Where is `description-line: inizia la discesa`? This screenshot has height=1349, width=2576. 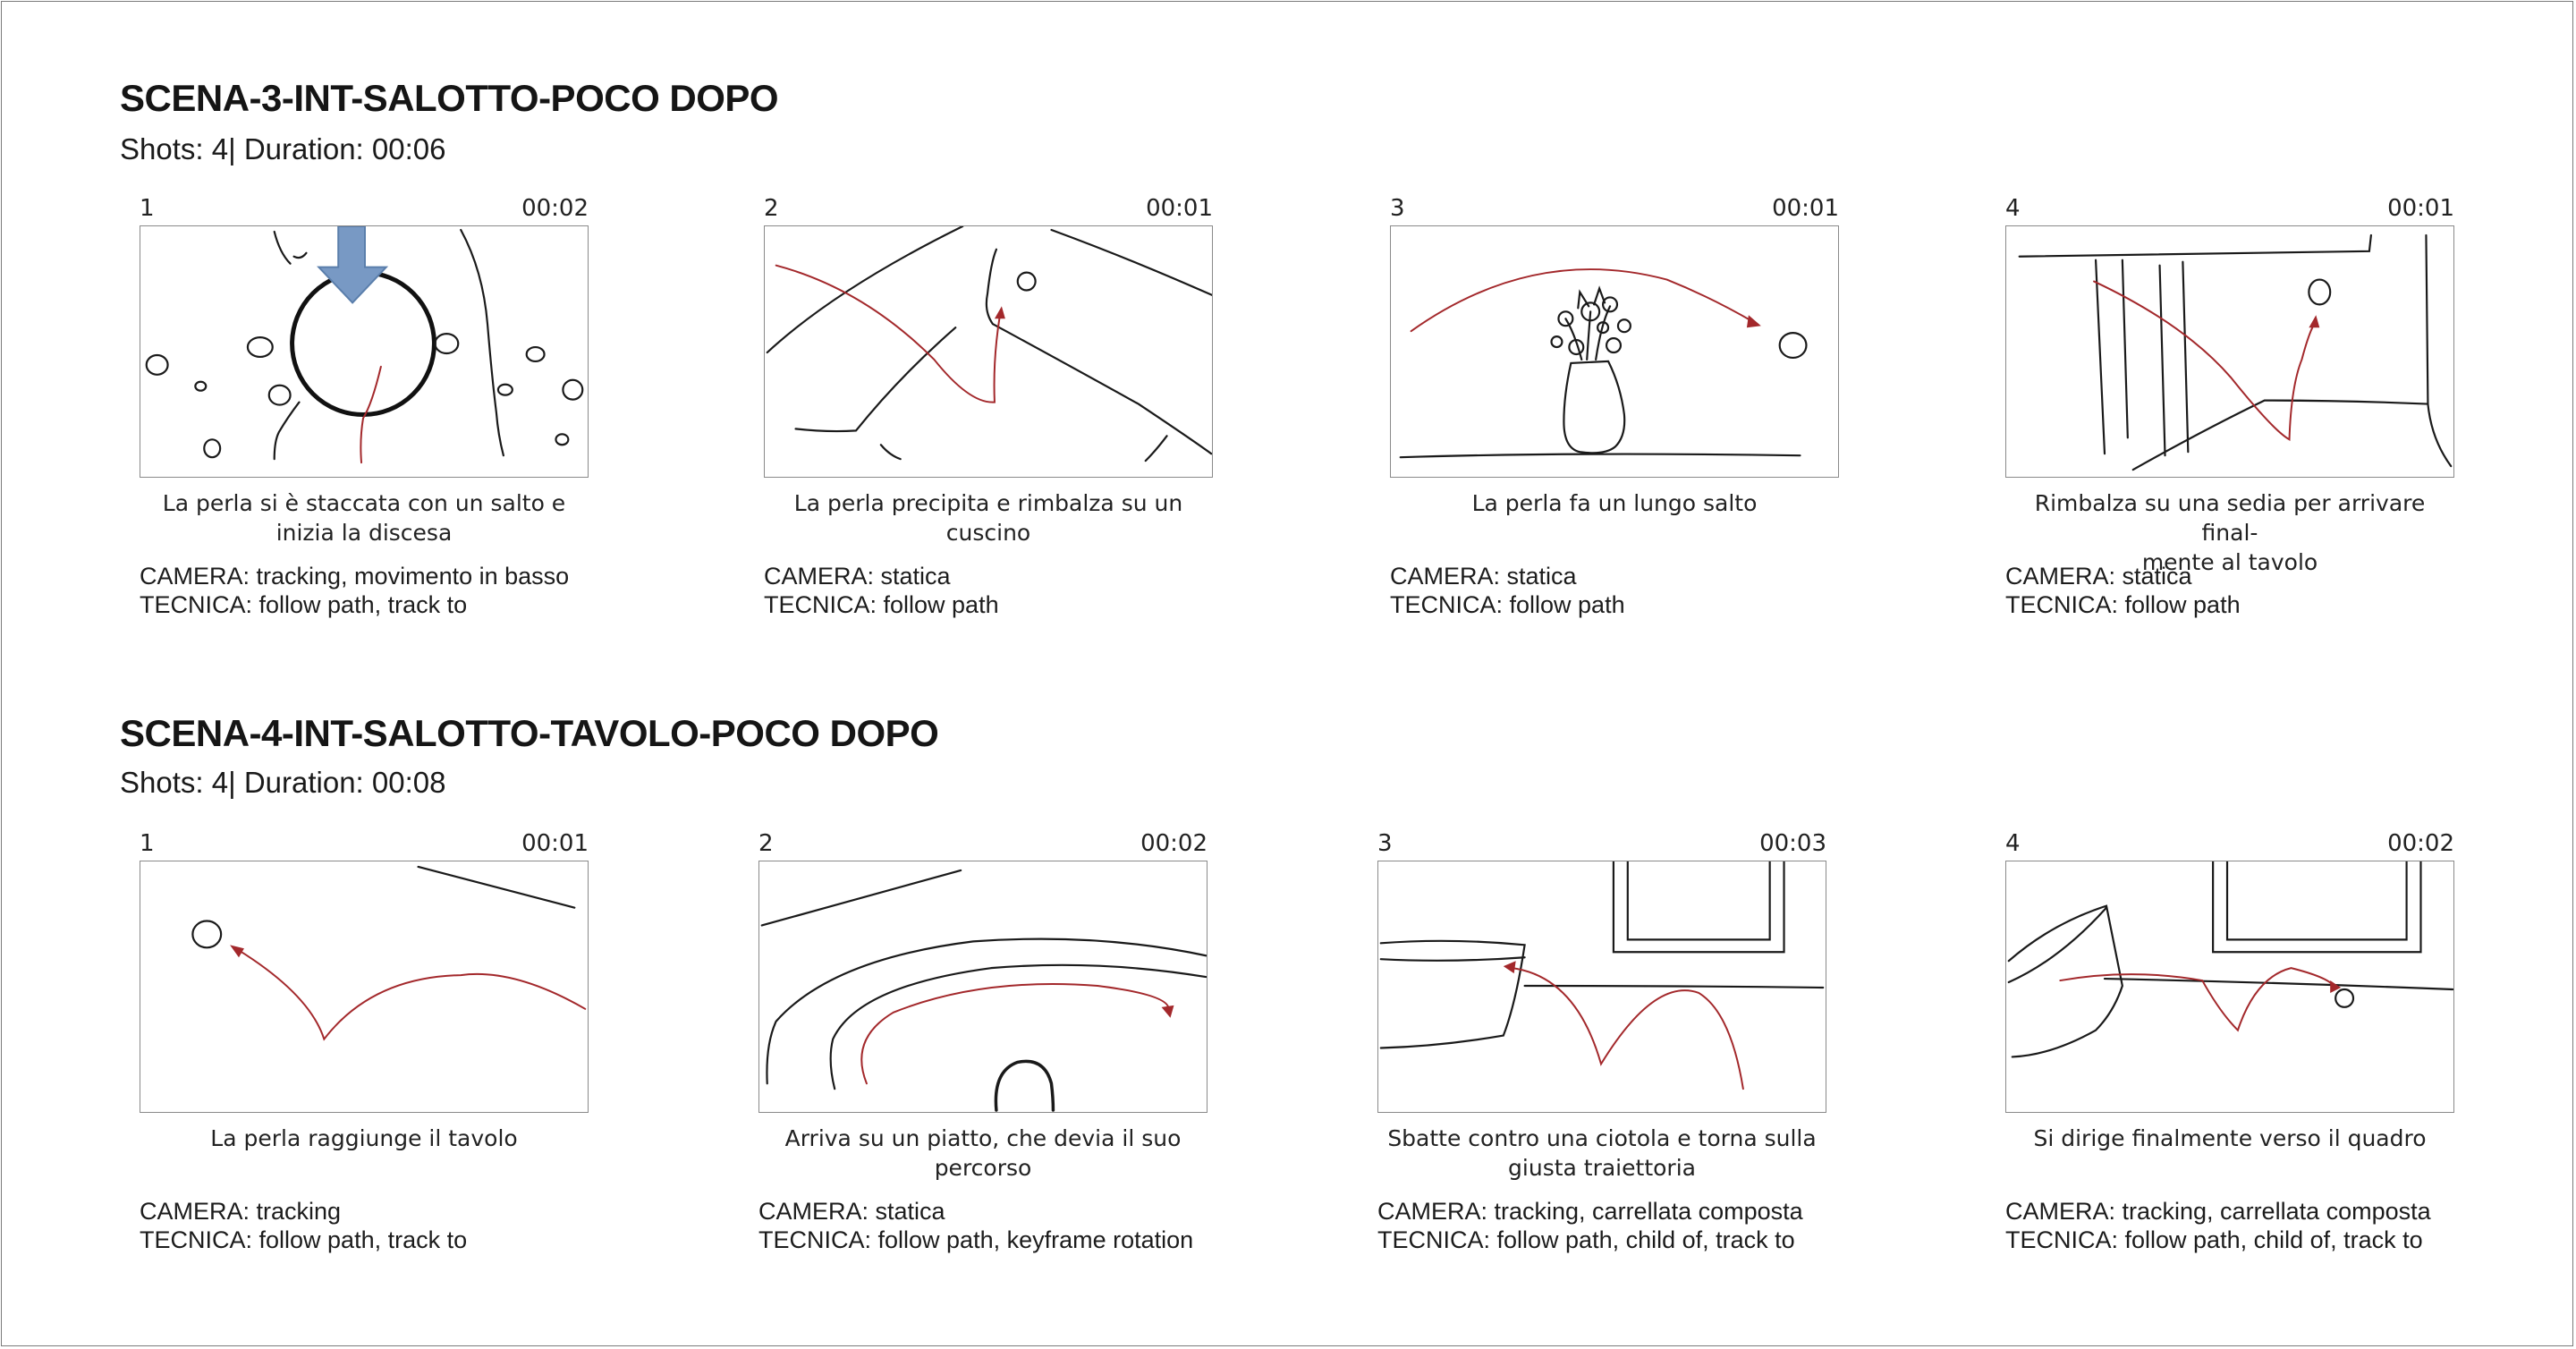
description-line: inizia la discesa is located at coordinates (364, 533).